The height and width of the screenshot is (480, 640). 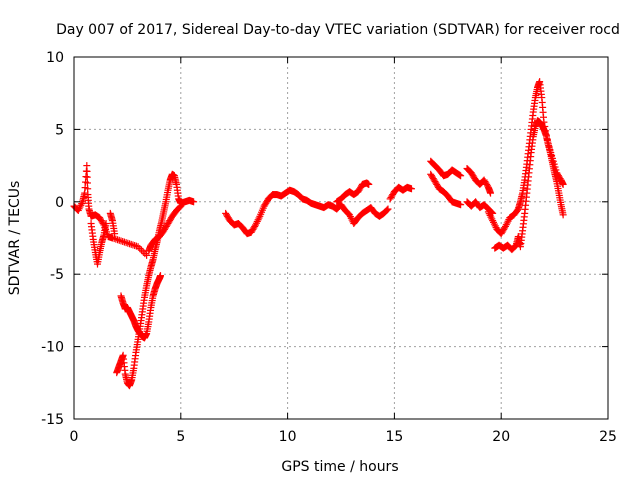 I want to click on x-tick-label: 25, so click(x=608, y=437).